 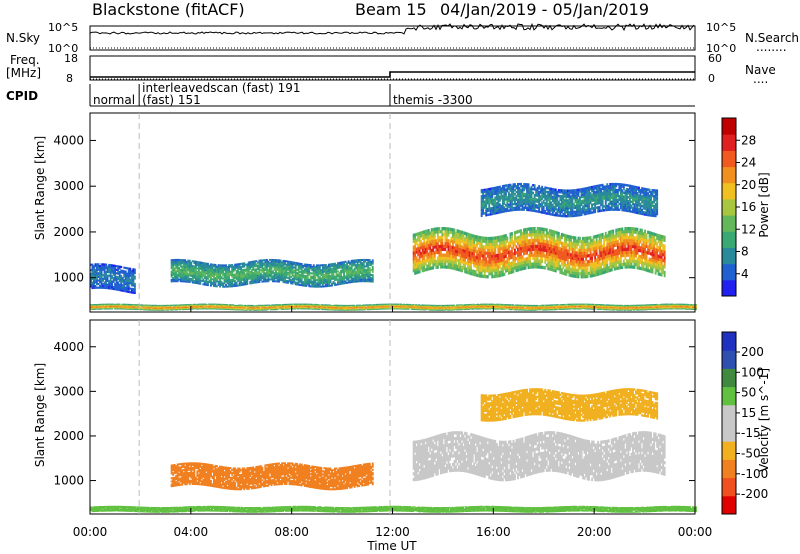 I want to click on cpid-segment-label: normal, so click(x=114, y=100).